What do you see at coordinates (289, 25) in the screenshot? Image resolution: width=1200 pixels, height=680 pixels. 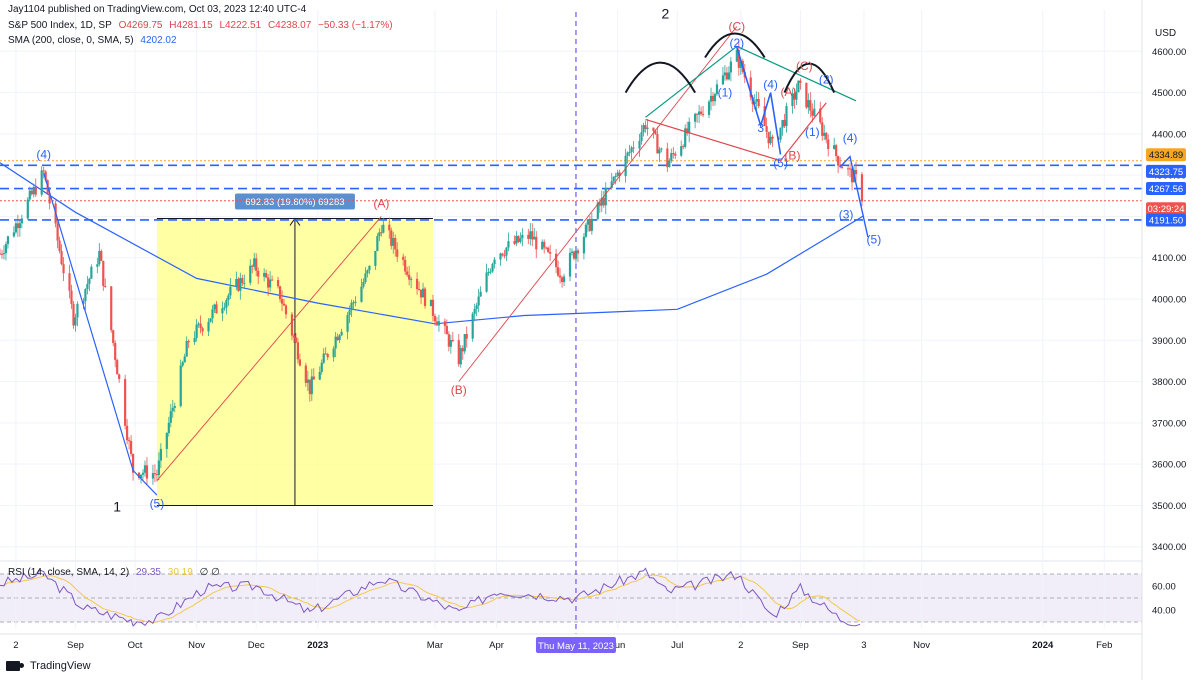 I see `ohlc-close: C4238.07` at bounding box center [289, 25].